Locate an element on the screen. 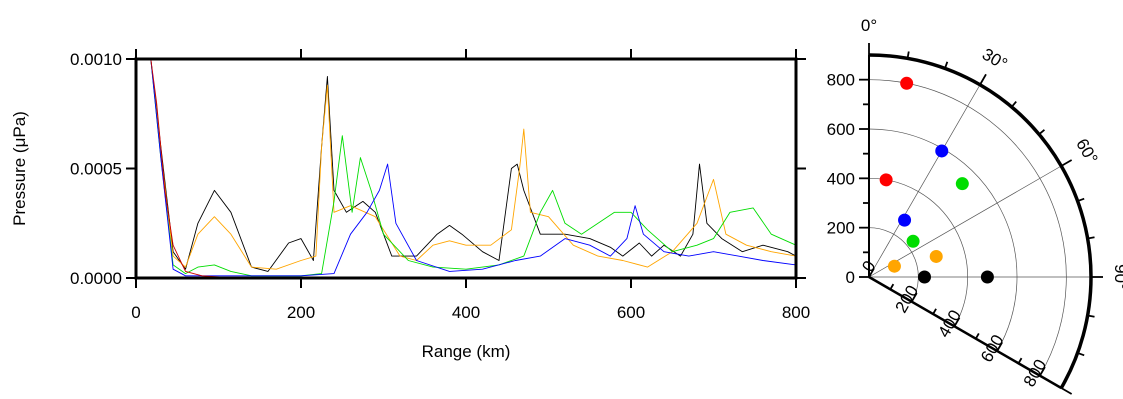 This screenshot has height=399, width=1123. polar-angle-label: 0° is located at coordinates (869, 25).